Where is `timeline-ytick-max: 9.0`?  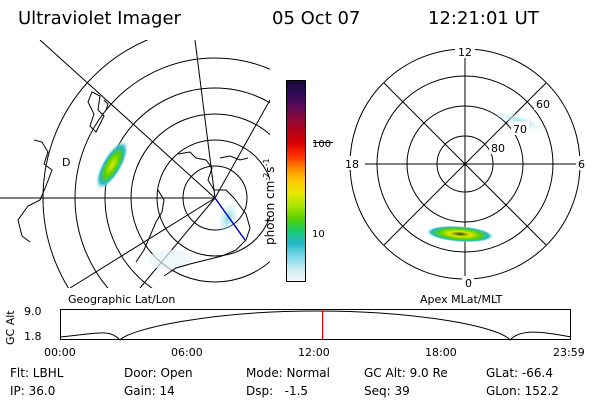
timeline-ytick-max: 9.0 is located at coordinates (33, 311).